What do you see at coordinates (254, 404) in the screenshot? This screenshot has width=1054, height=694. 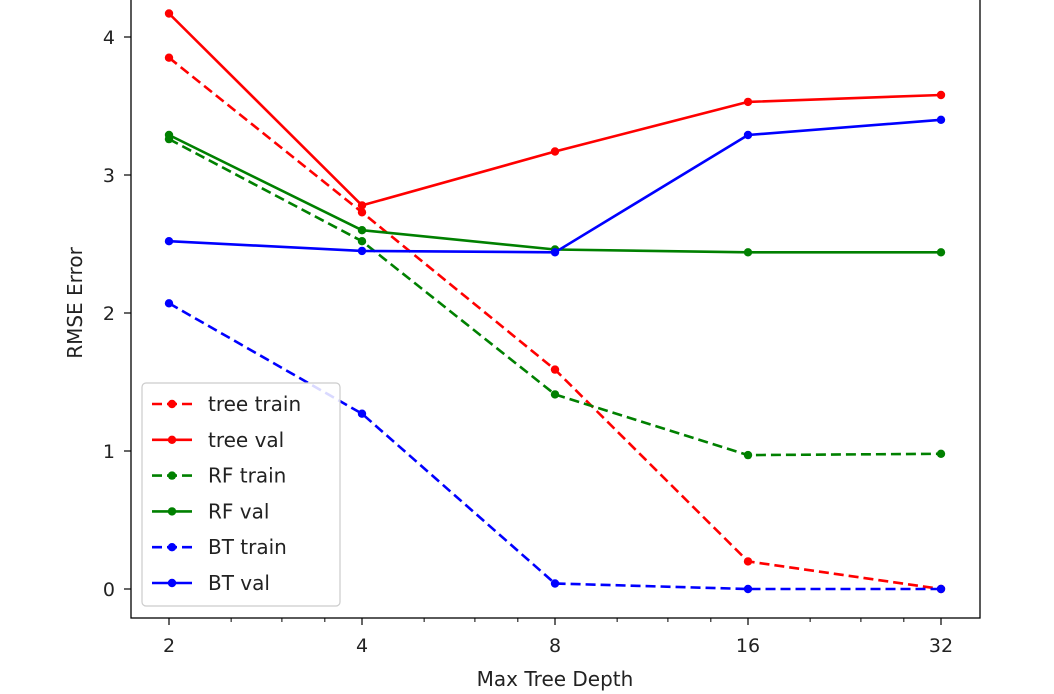 I see `legend-label-tree-train: tree train` at bounding box center [254, 404].